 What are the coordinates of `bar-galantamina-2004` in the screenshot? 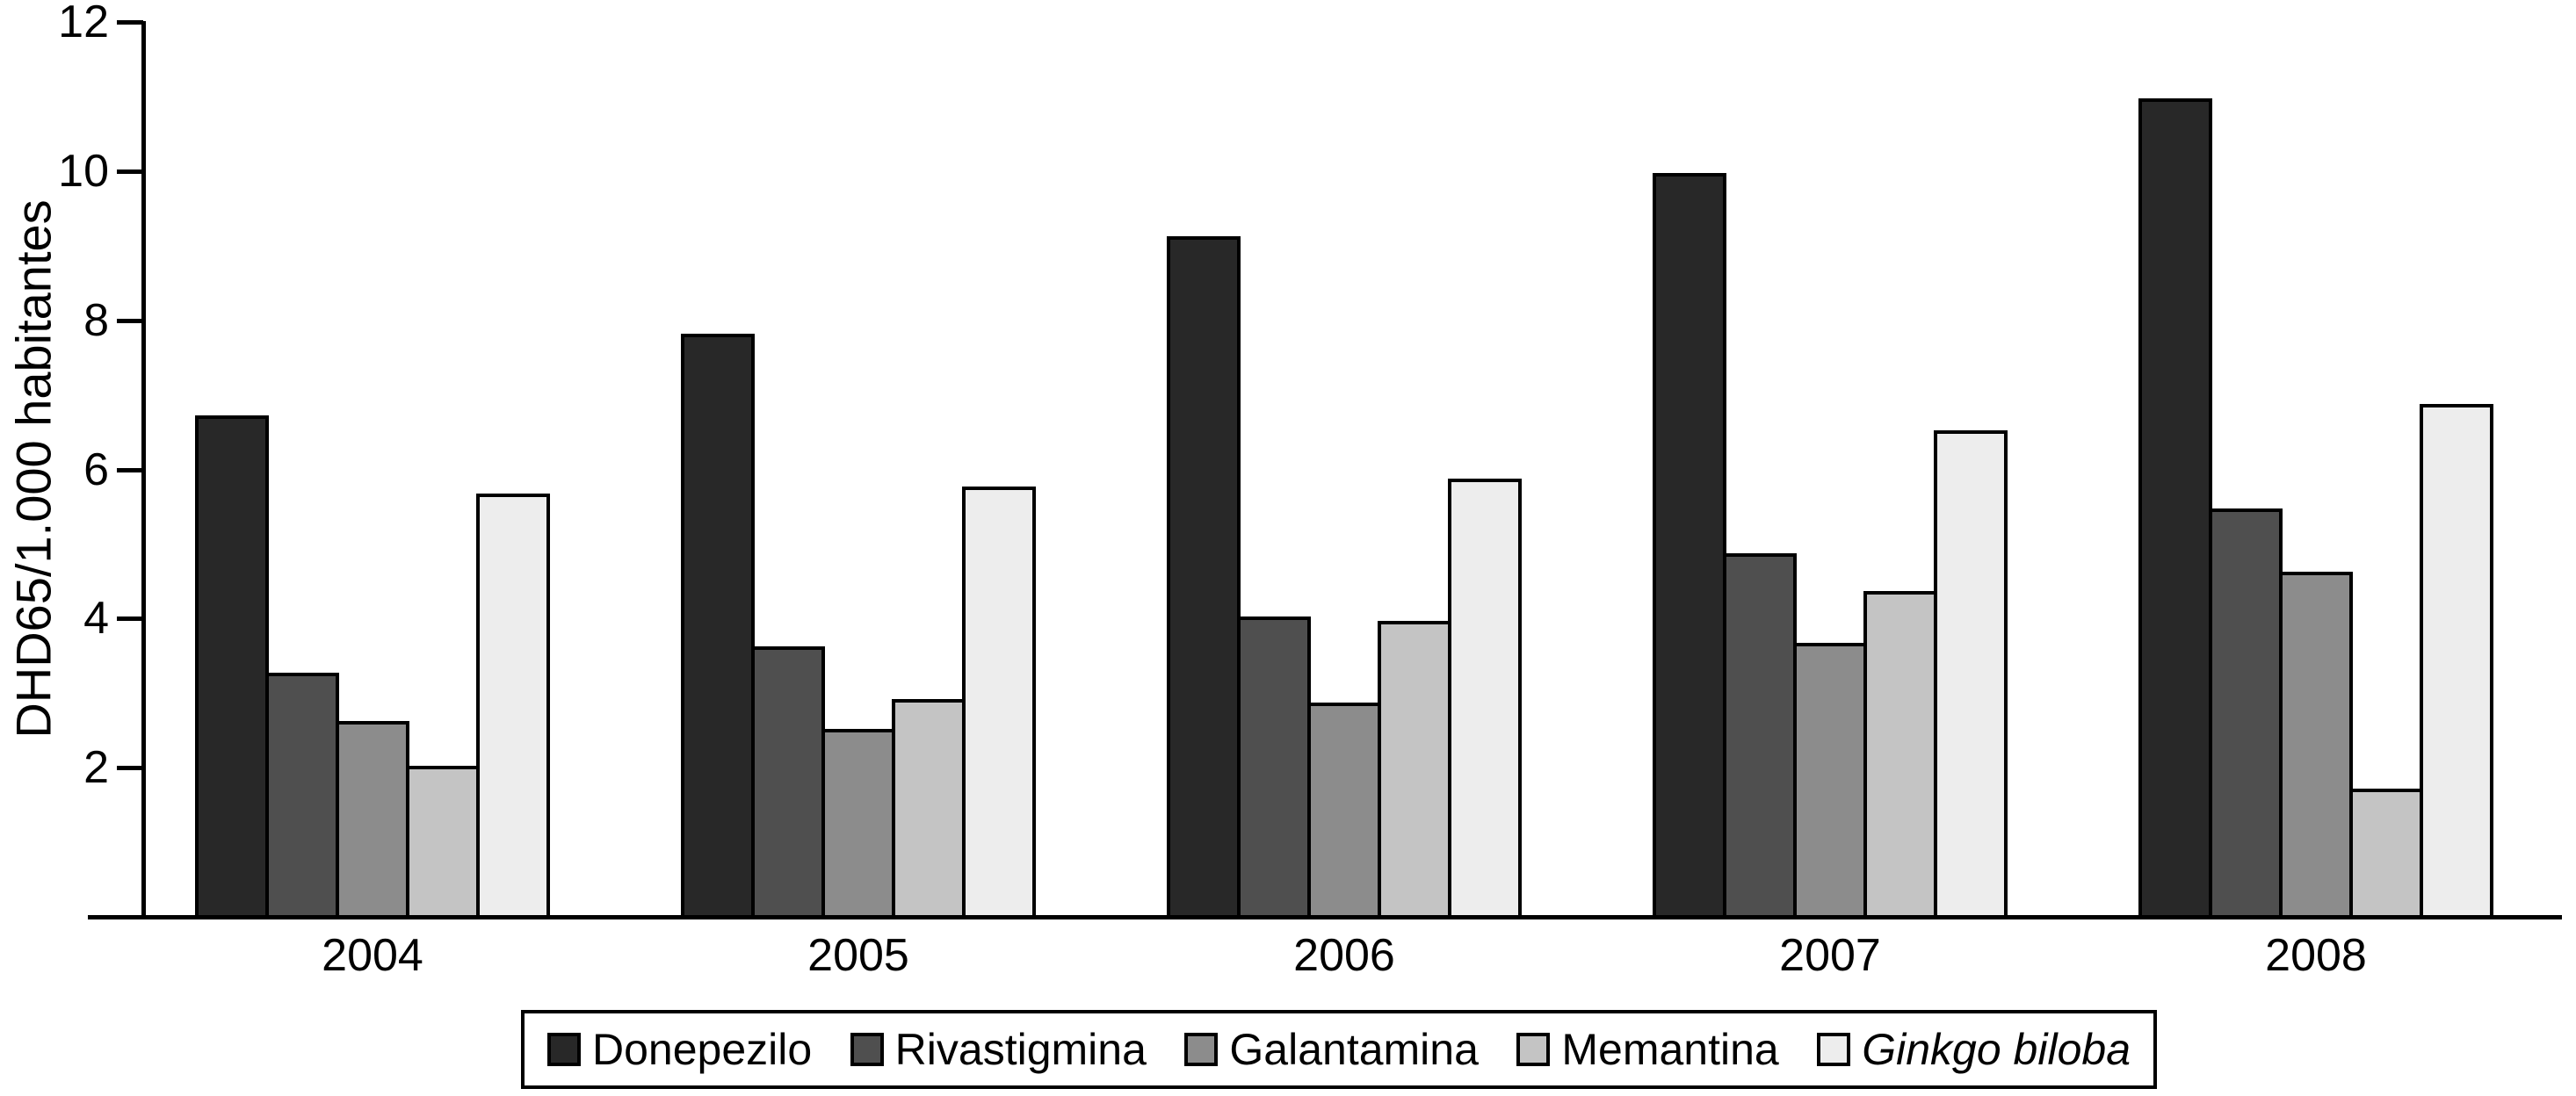 It's located at (372, 820).